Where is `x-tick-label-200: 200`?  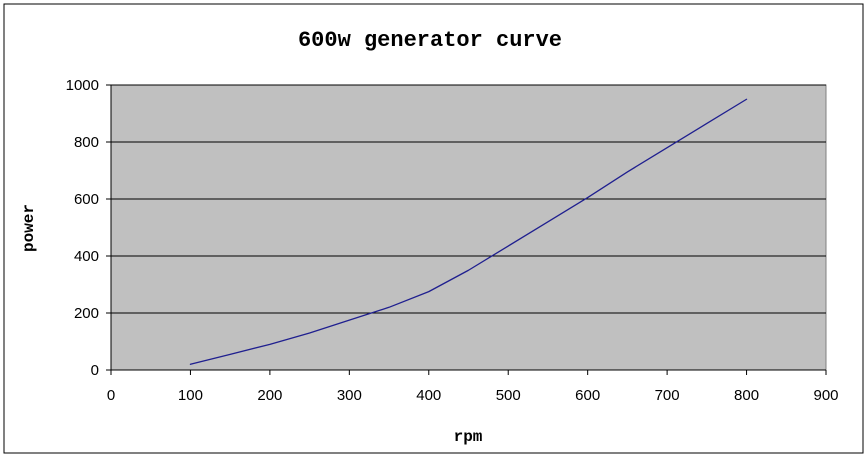
x-tick-label-200: 200 is located at coordinates (269, 395).